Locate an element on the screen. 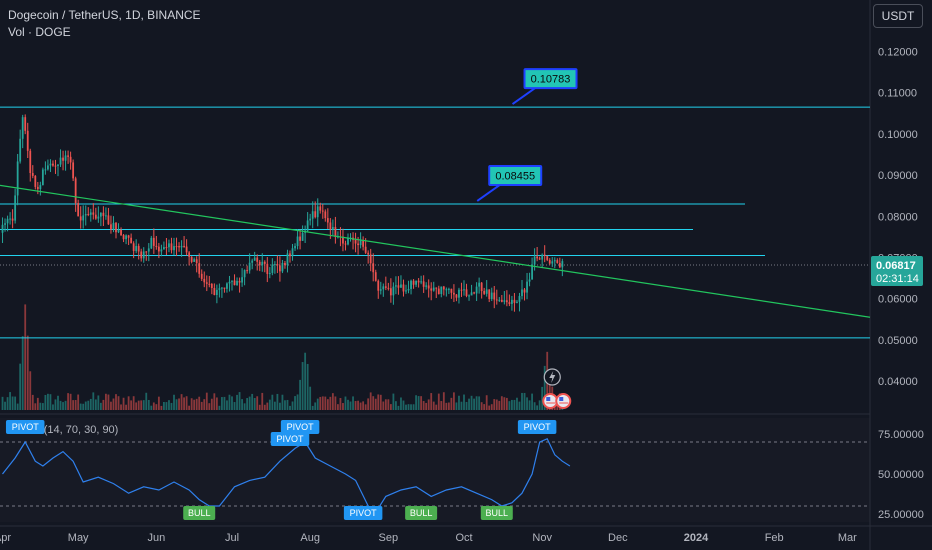 The width and height of the screenshot is (932, 550). marker-label: BULL is located at coordinates (421, 513).